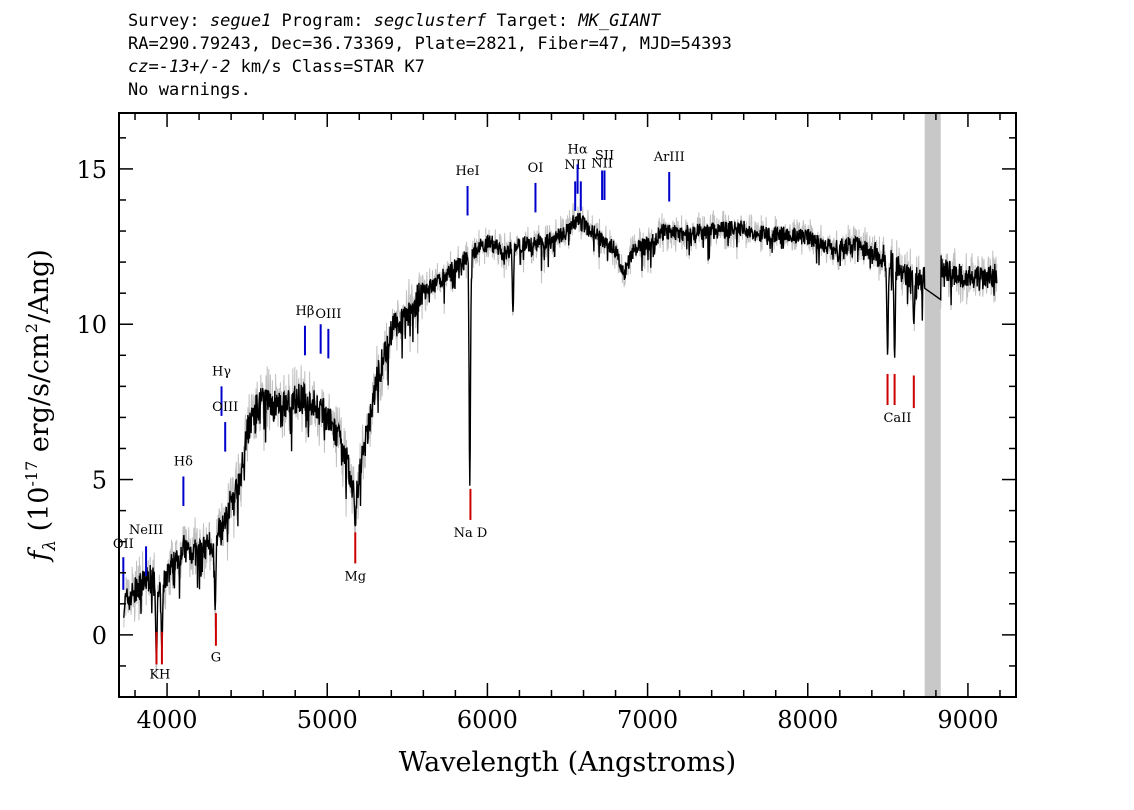  I want to click on survey-label: Survey:, so click(169, 21).